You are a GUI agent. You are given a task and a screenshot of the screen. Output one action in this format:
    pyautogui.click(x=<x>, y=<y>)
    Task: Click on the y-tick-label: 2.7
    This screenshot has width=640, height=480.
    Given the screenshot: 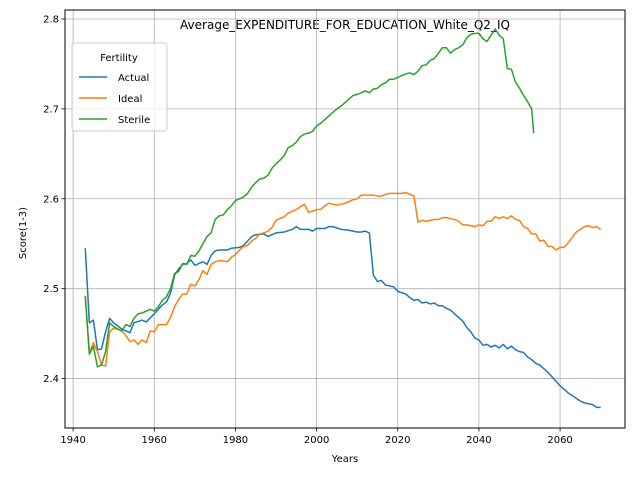 What is the action you would take?
    pyautogui.click(x=51, y=109)
    